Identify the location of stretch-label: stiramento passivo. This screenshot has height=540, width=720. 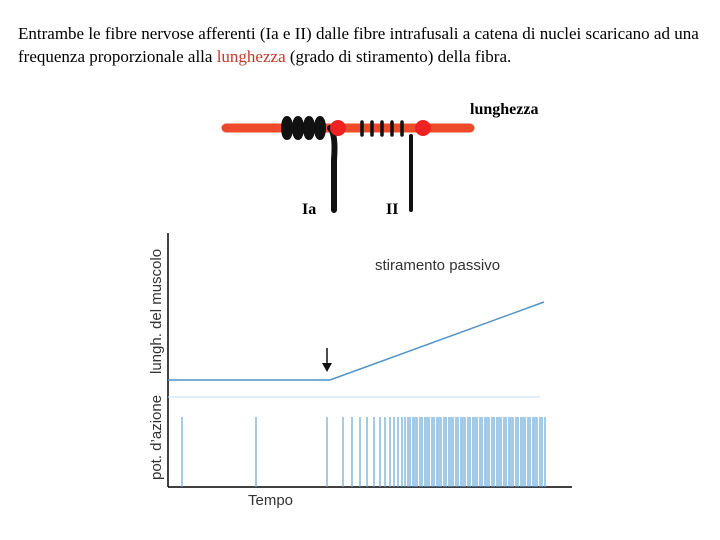
(437, 265).